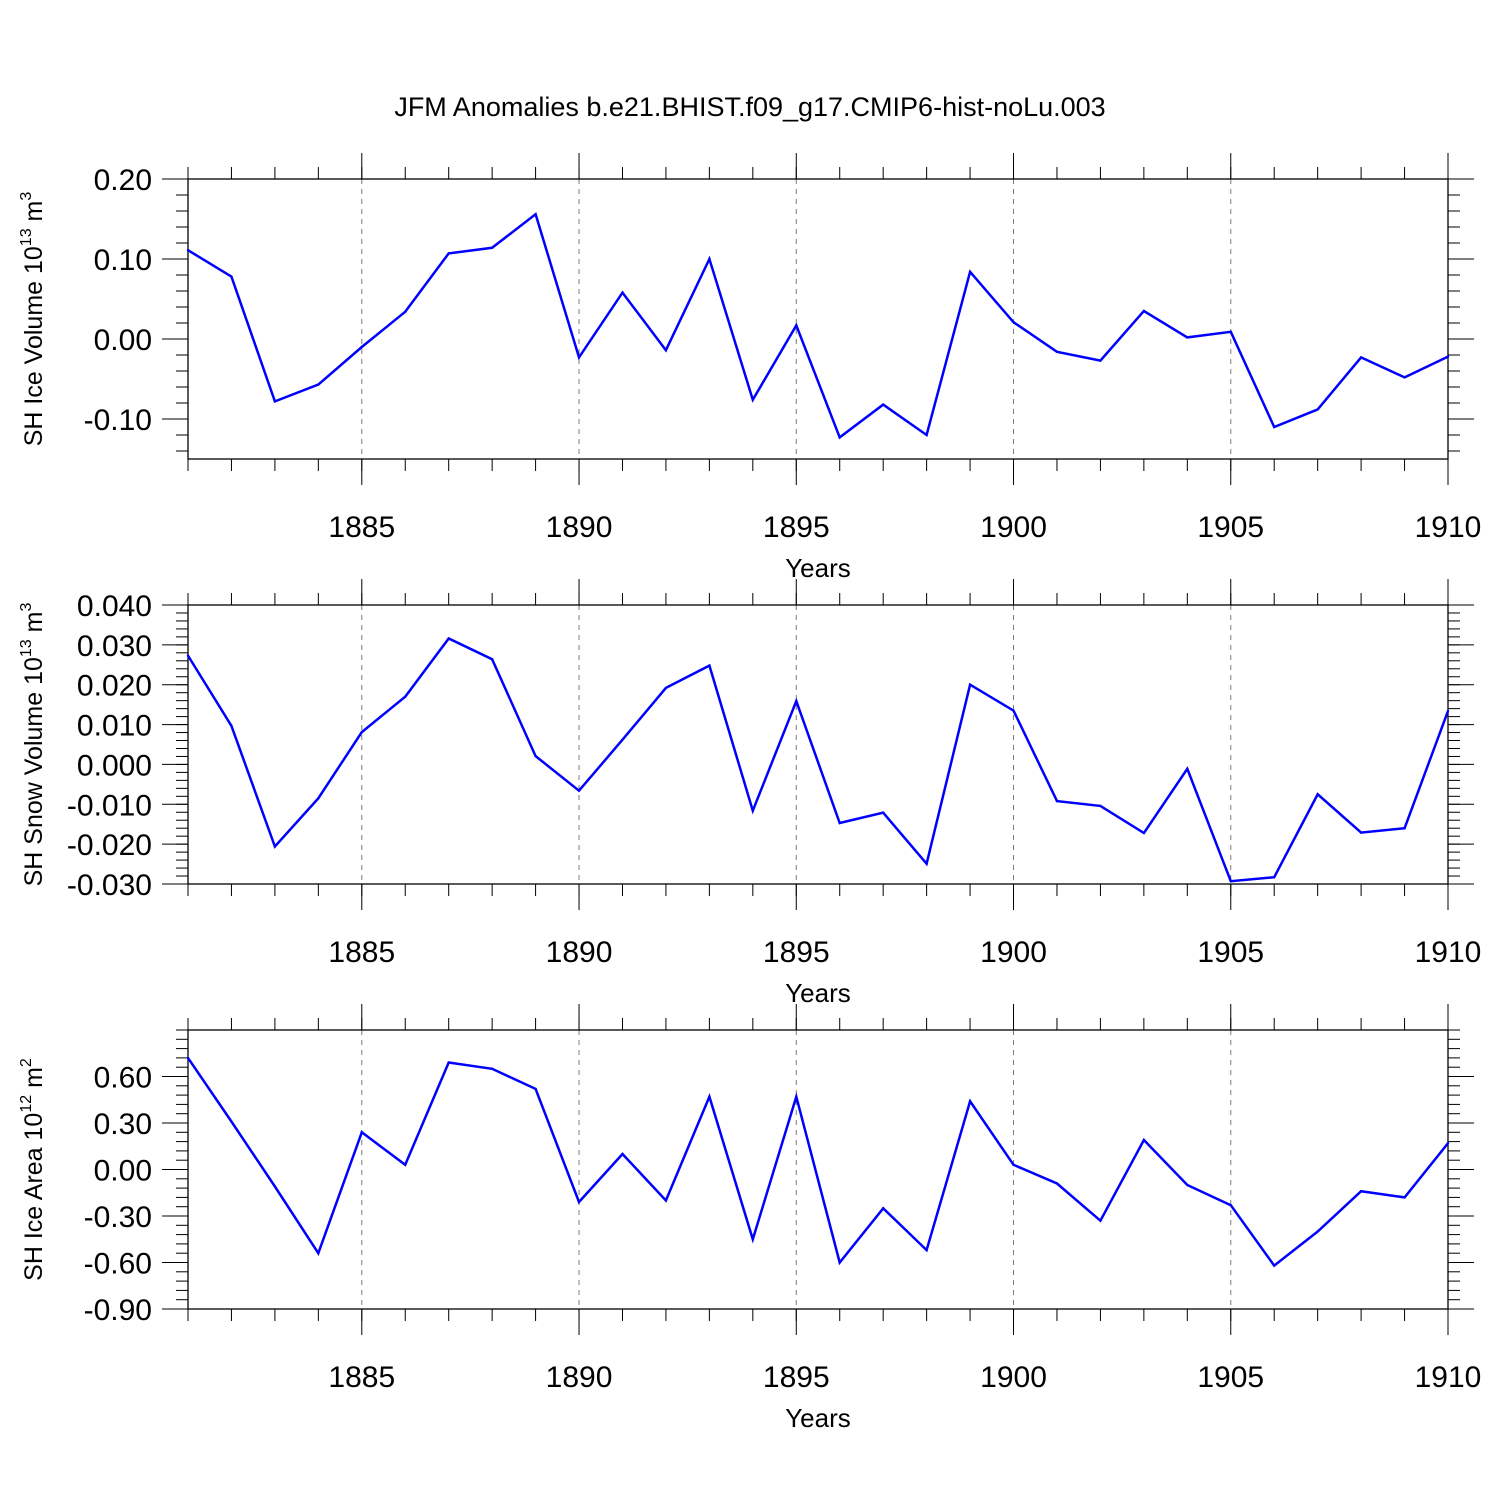  Describe the element at coordinates (26, 237) in the screenshot. I see `y-axis-label-exponent: 13` at that location.